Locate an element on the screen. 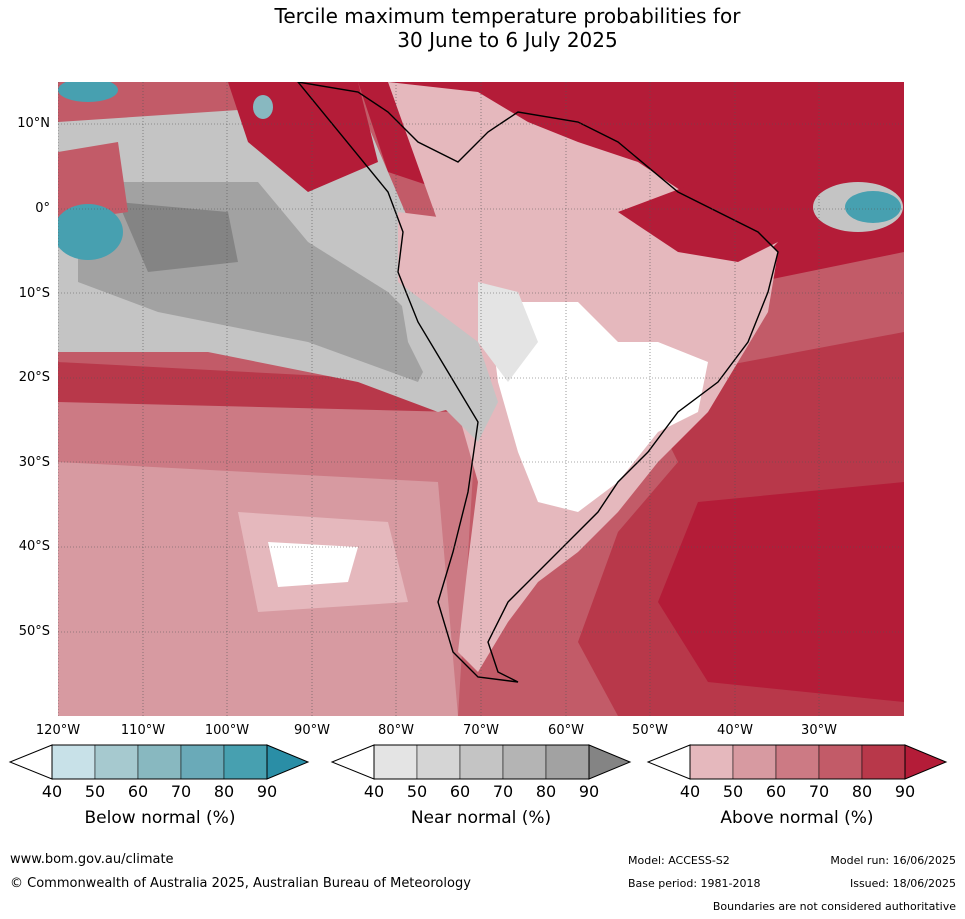 The image size is (965, 919). land-andes-grey is located at coordinates (508, 332).